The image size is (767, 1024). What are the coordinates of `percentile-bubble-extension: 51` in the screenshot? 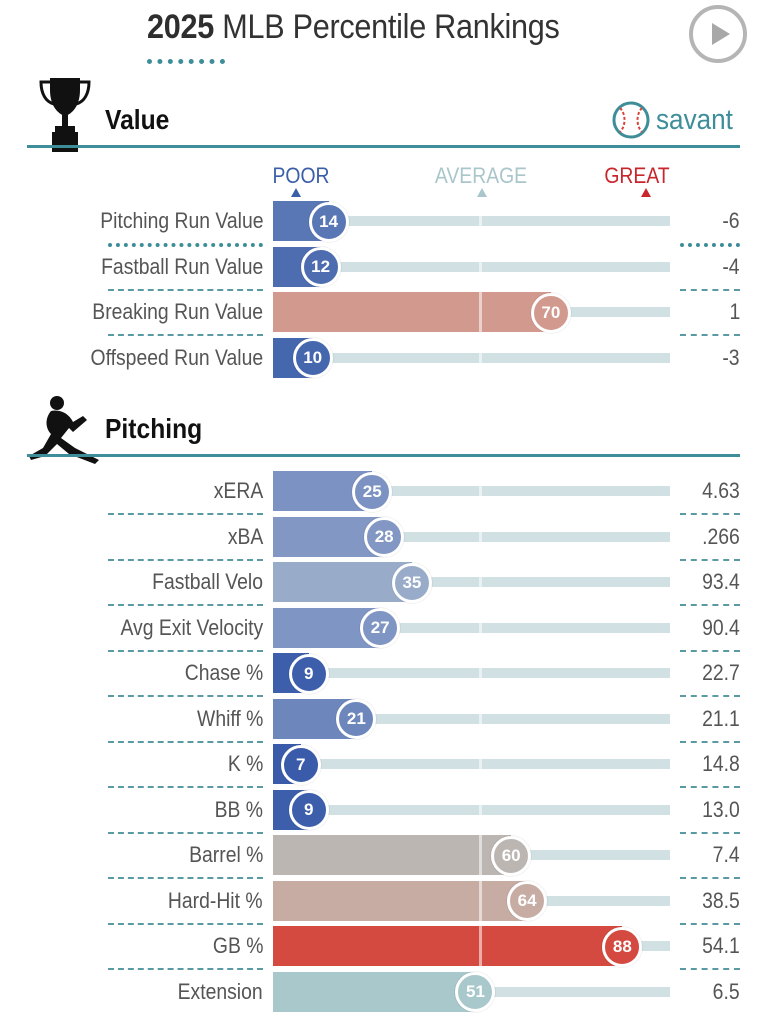 It's located at (475, 992).